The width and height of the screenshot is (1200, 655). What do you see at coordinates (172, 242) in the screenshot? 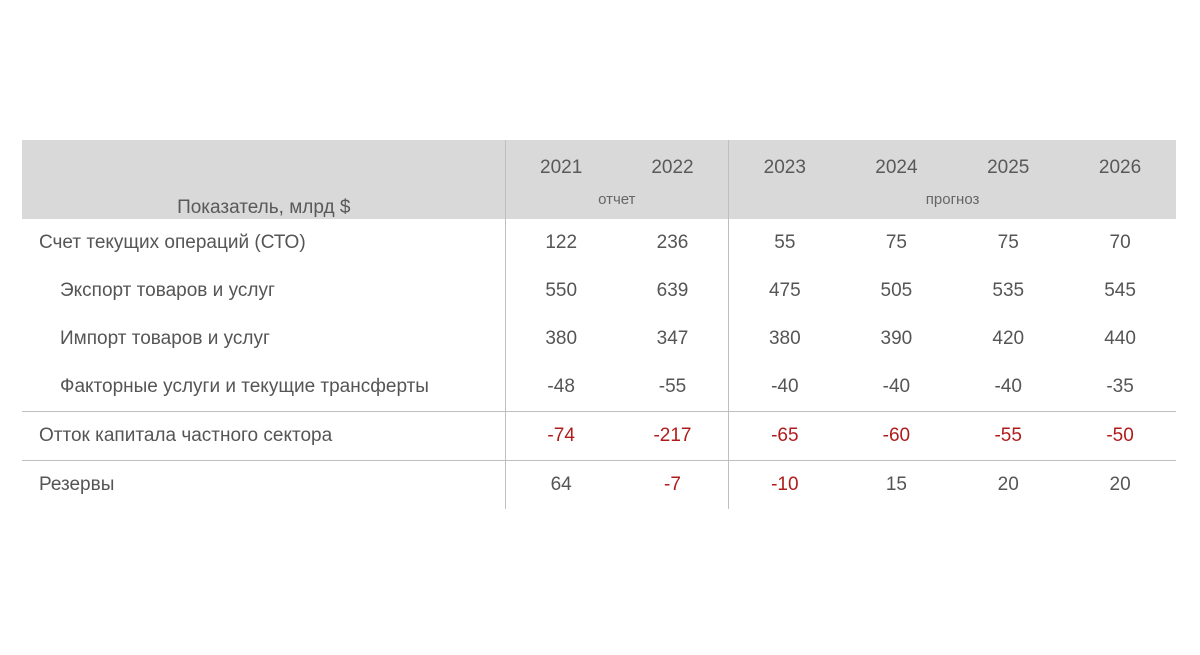
I see `row-label: Счет текущих операций (СТО)` at bounding box center [172, 242].